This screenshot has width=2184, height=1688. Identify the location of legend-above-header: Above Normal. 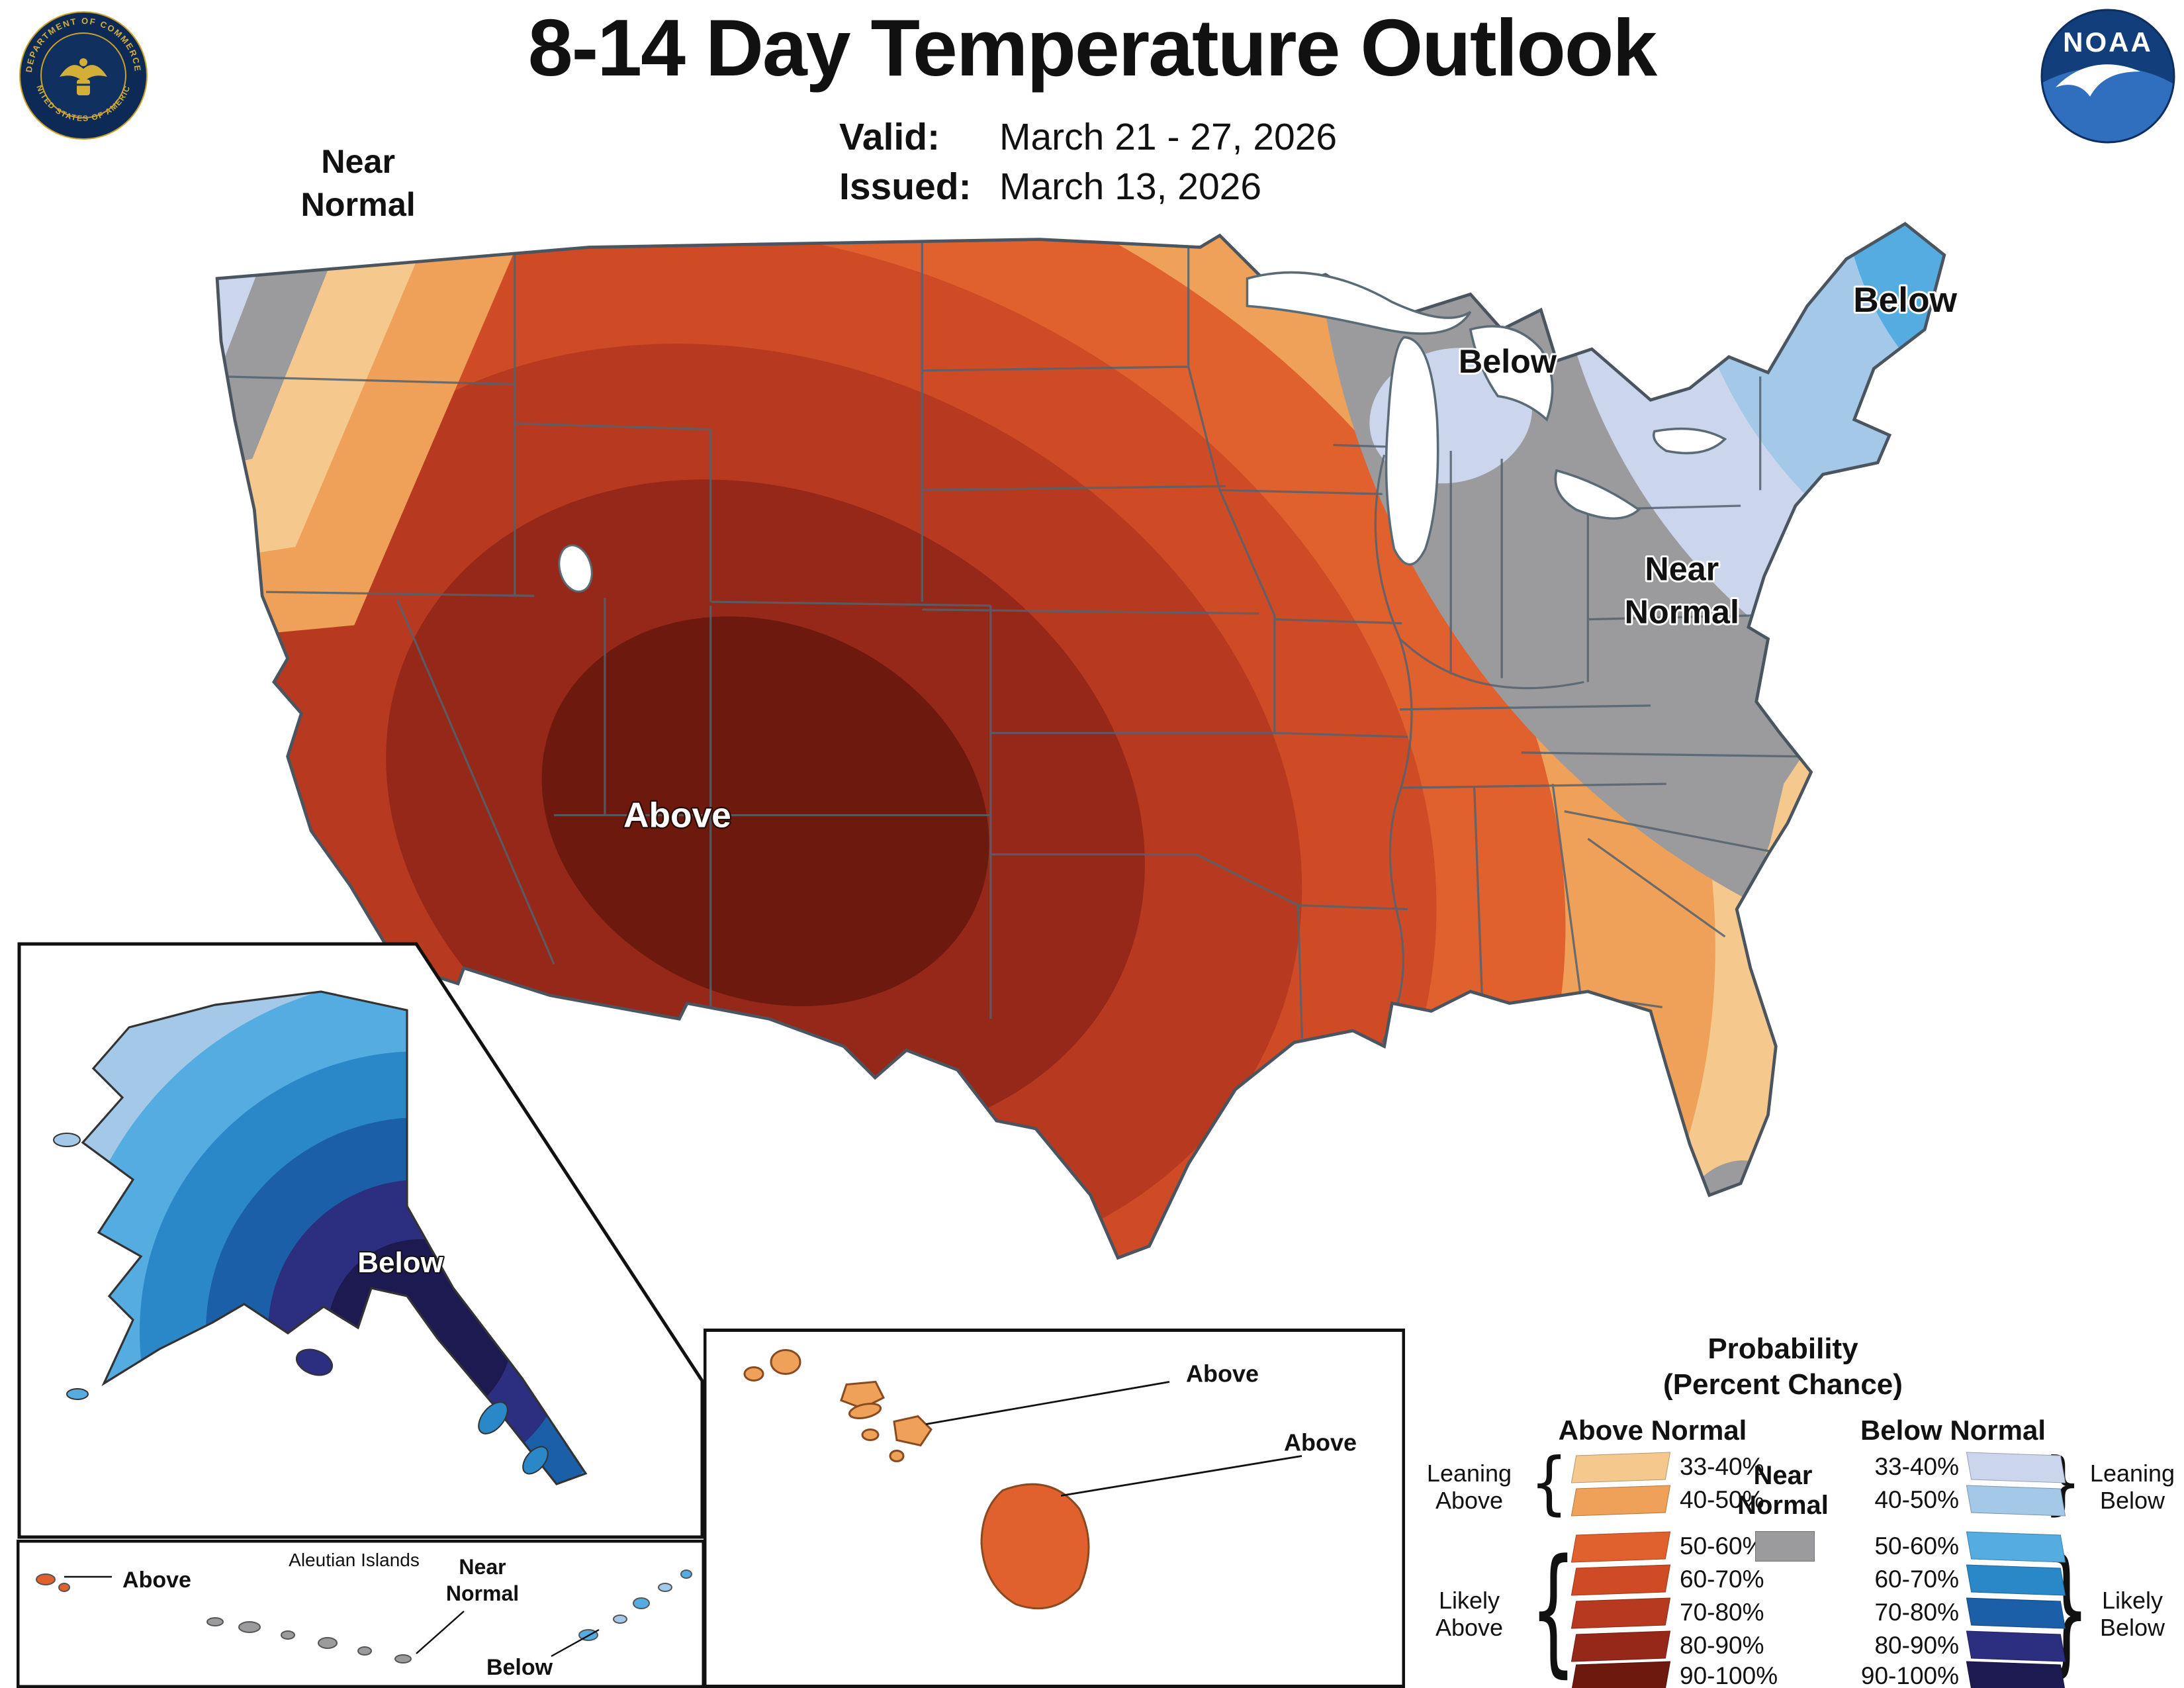
(1652, 1430).